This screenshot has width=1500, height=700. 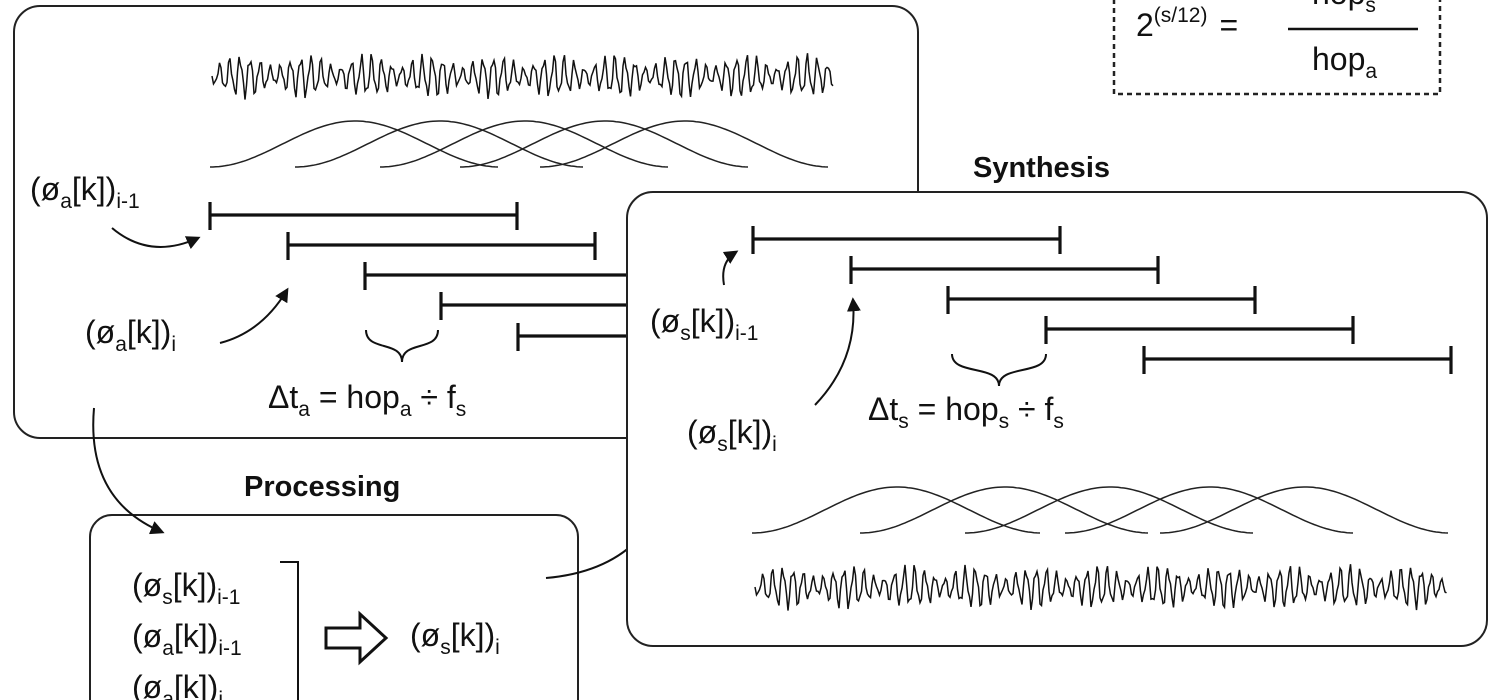 I want to click on synthesis-title: Synthesis, so click(x=1041, y=168).